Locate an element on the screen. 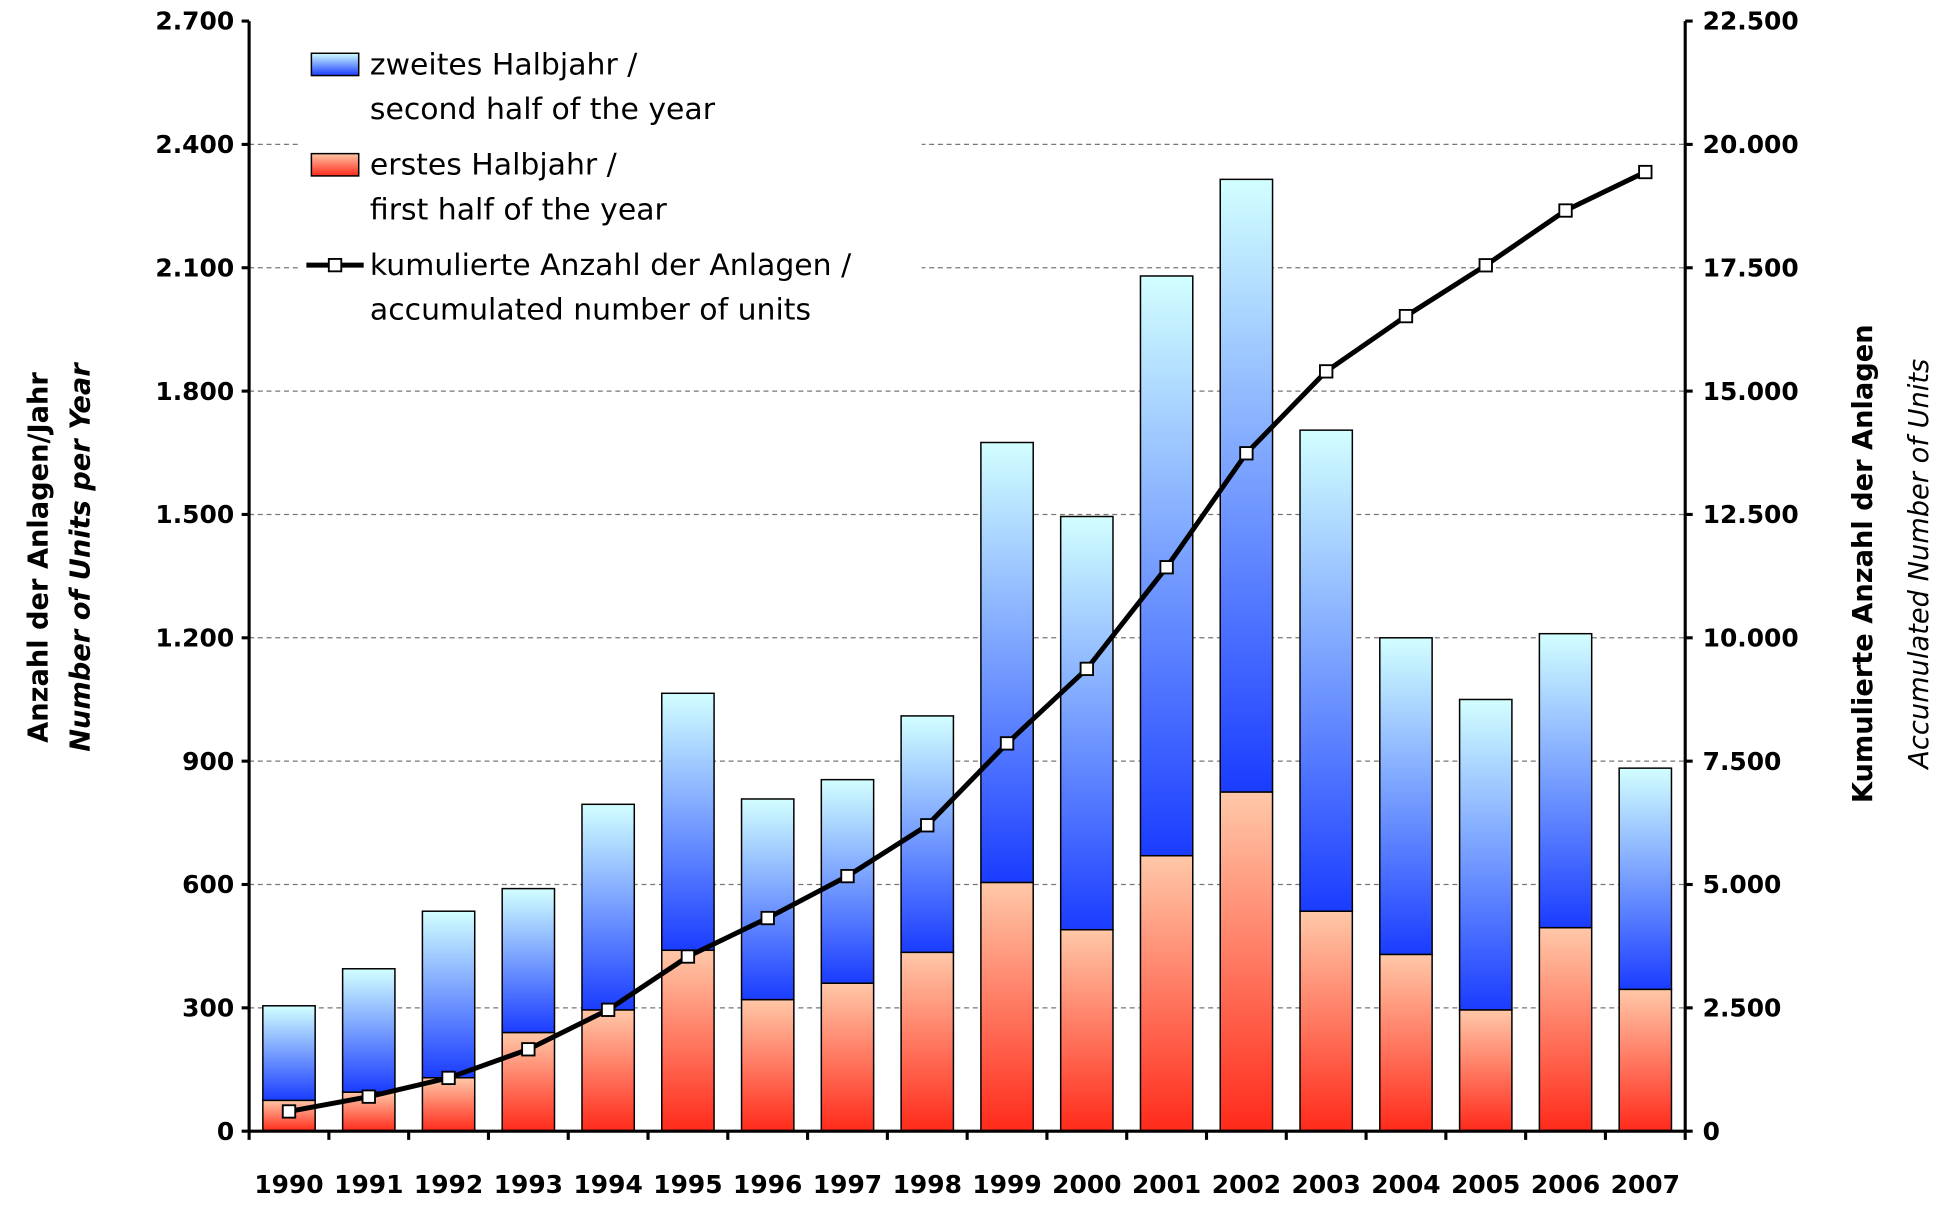  y2-tick-label: 12.500 is located at coordinates (1751, 514).